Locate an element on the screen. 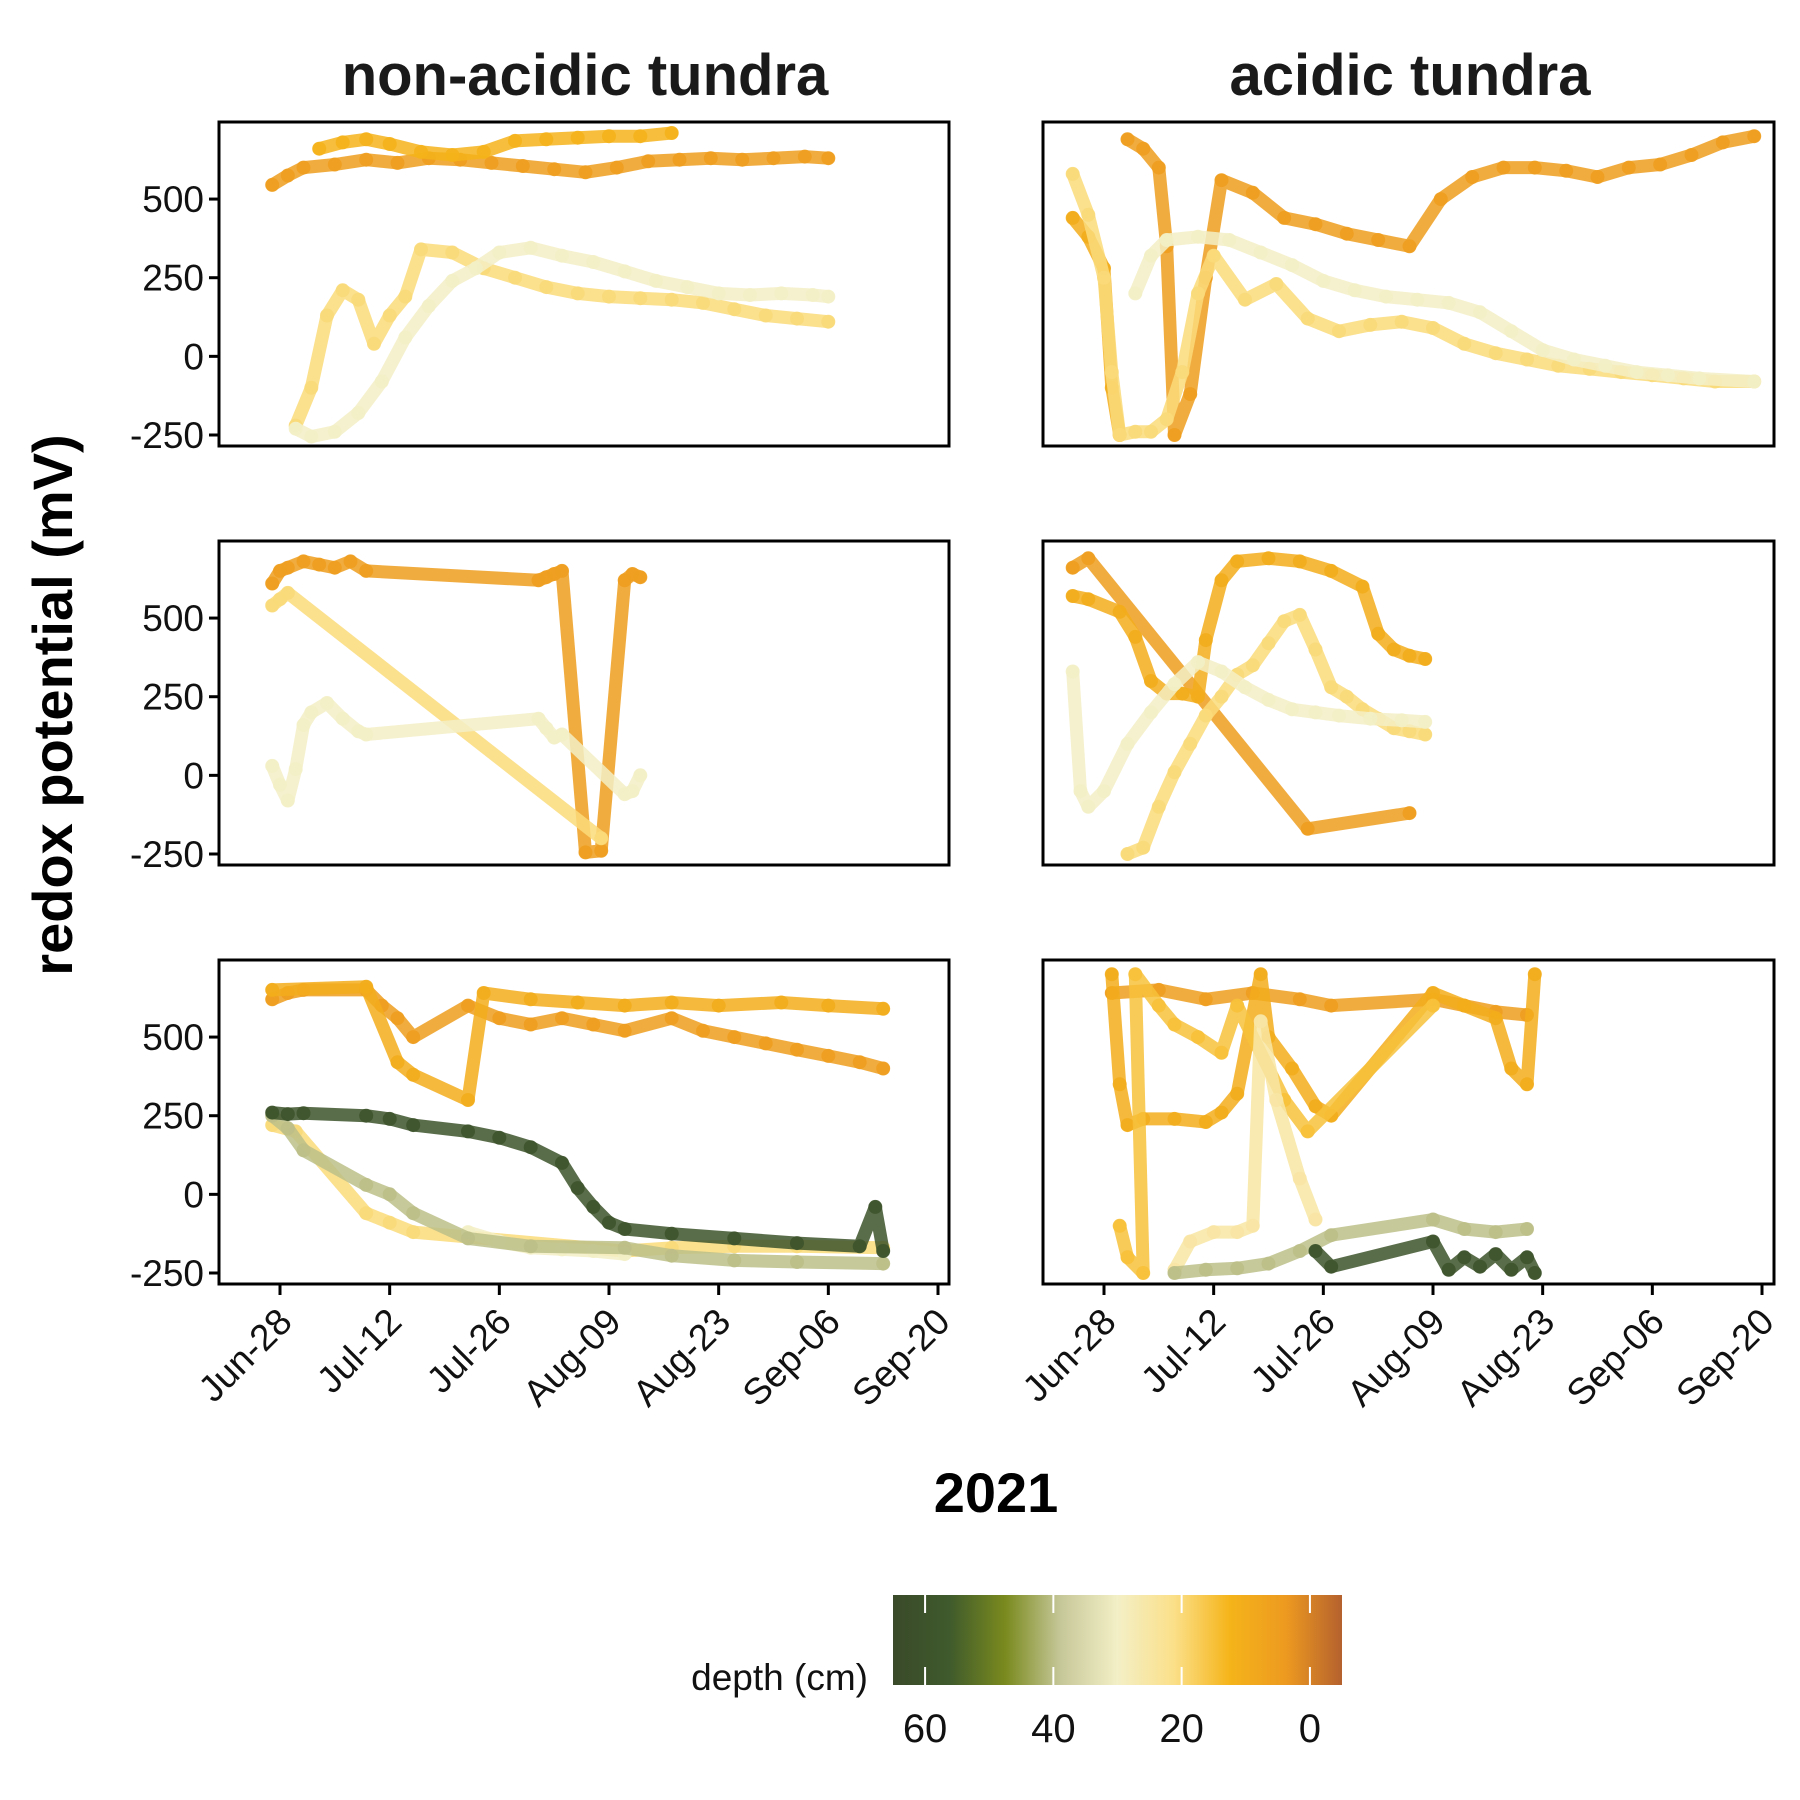  x-tick-label: Jun-28 is located at coordinates (1069, 1355).